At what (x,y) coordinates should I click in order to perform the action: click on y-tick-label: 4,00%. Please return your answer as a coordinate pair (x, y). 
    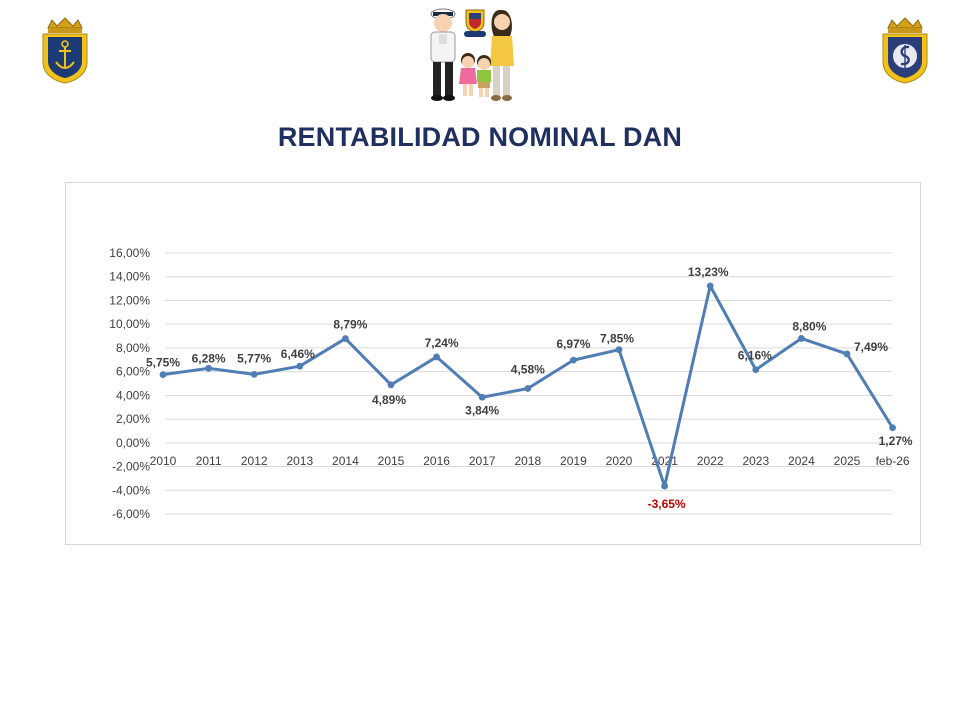
    Looking at the image, I should click on (133, 395).